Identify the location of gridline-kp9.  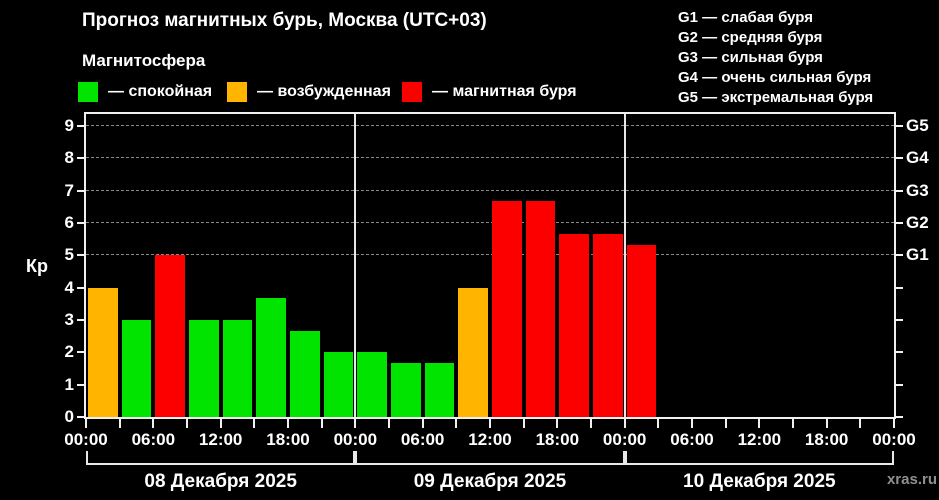
(490, 125).